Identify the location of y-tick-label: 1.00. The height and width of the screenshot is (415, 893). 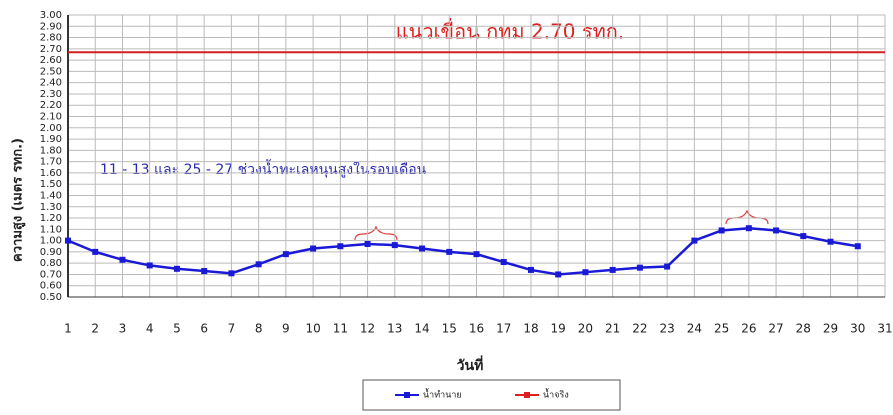
(51, 241).